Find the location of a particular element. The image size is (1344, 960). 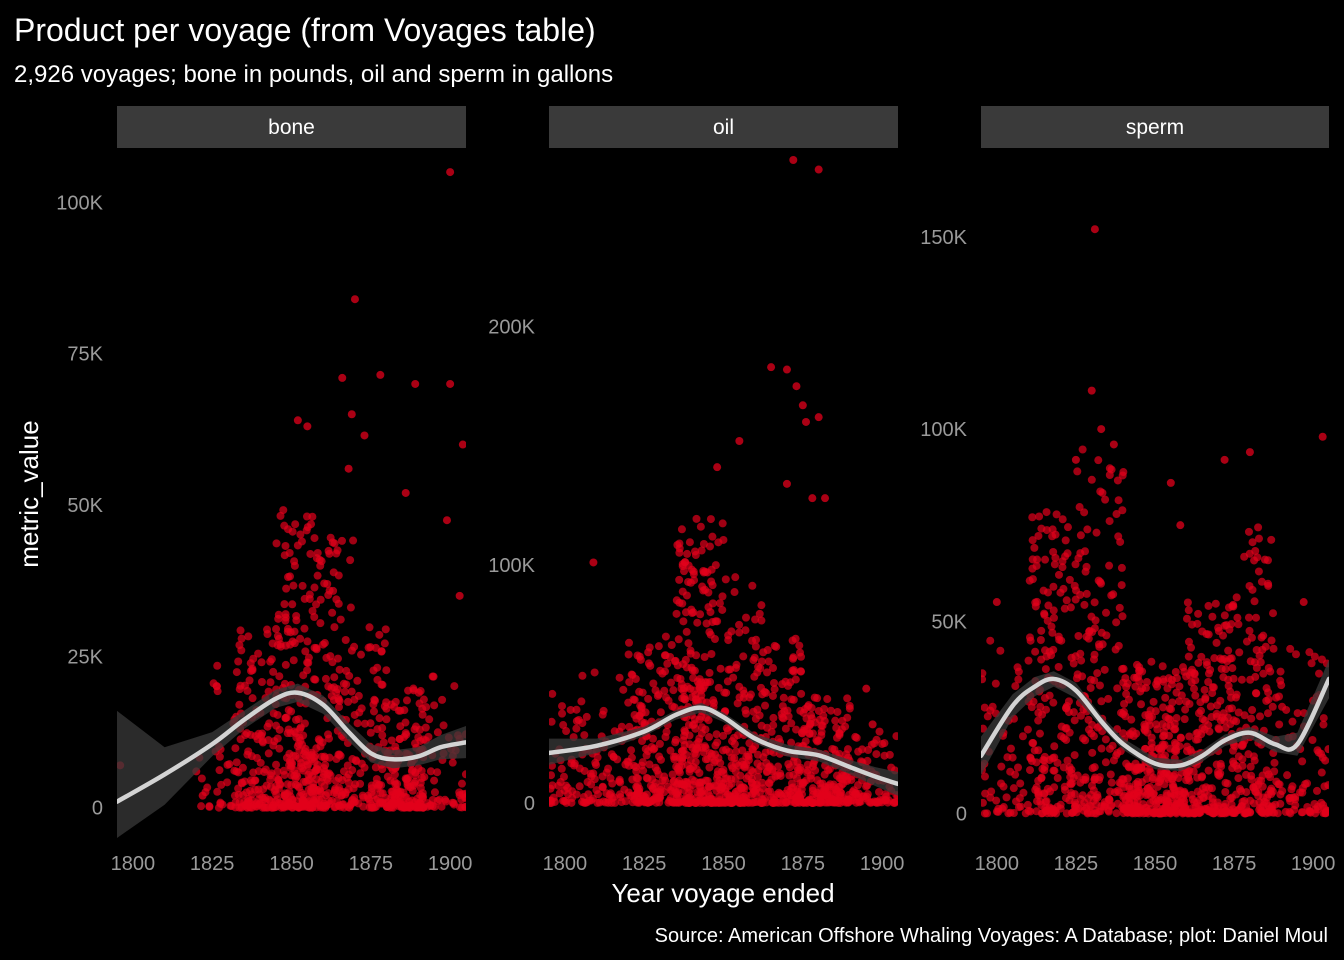

x-tick-label: 1900 is located at coordinates (450, 864).